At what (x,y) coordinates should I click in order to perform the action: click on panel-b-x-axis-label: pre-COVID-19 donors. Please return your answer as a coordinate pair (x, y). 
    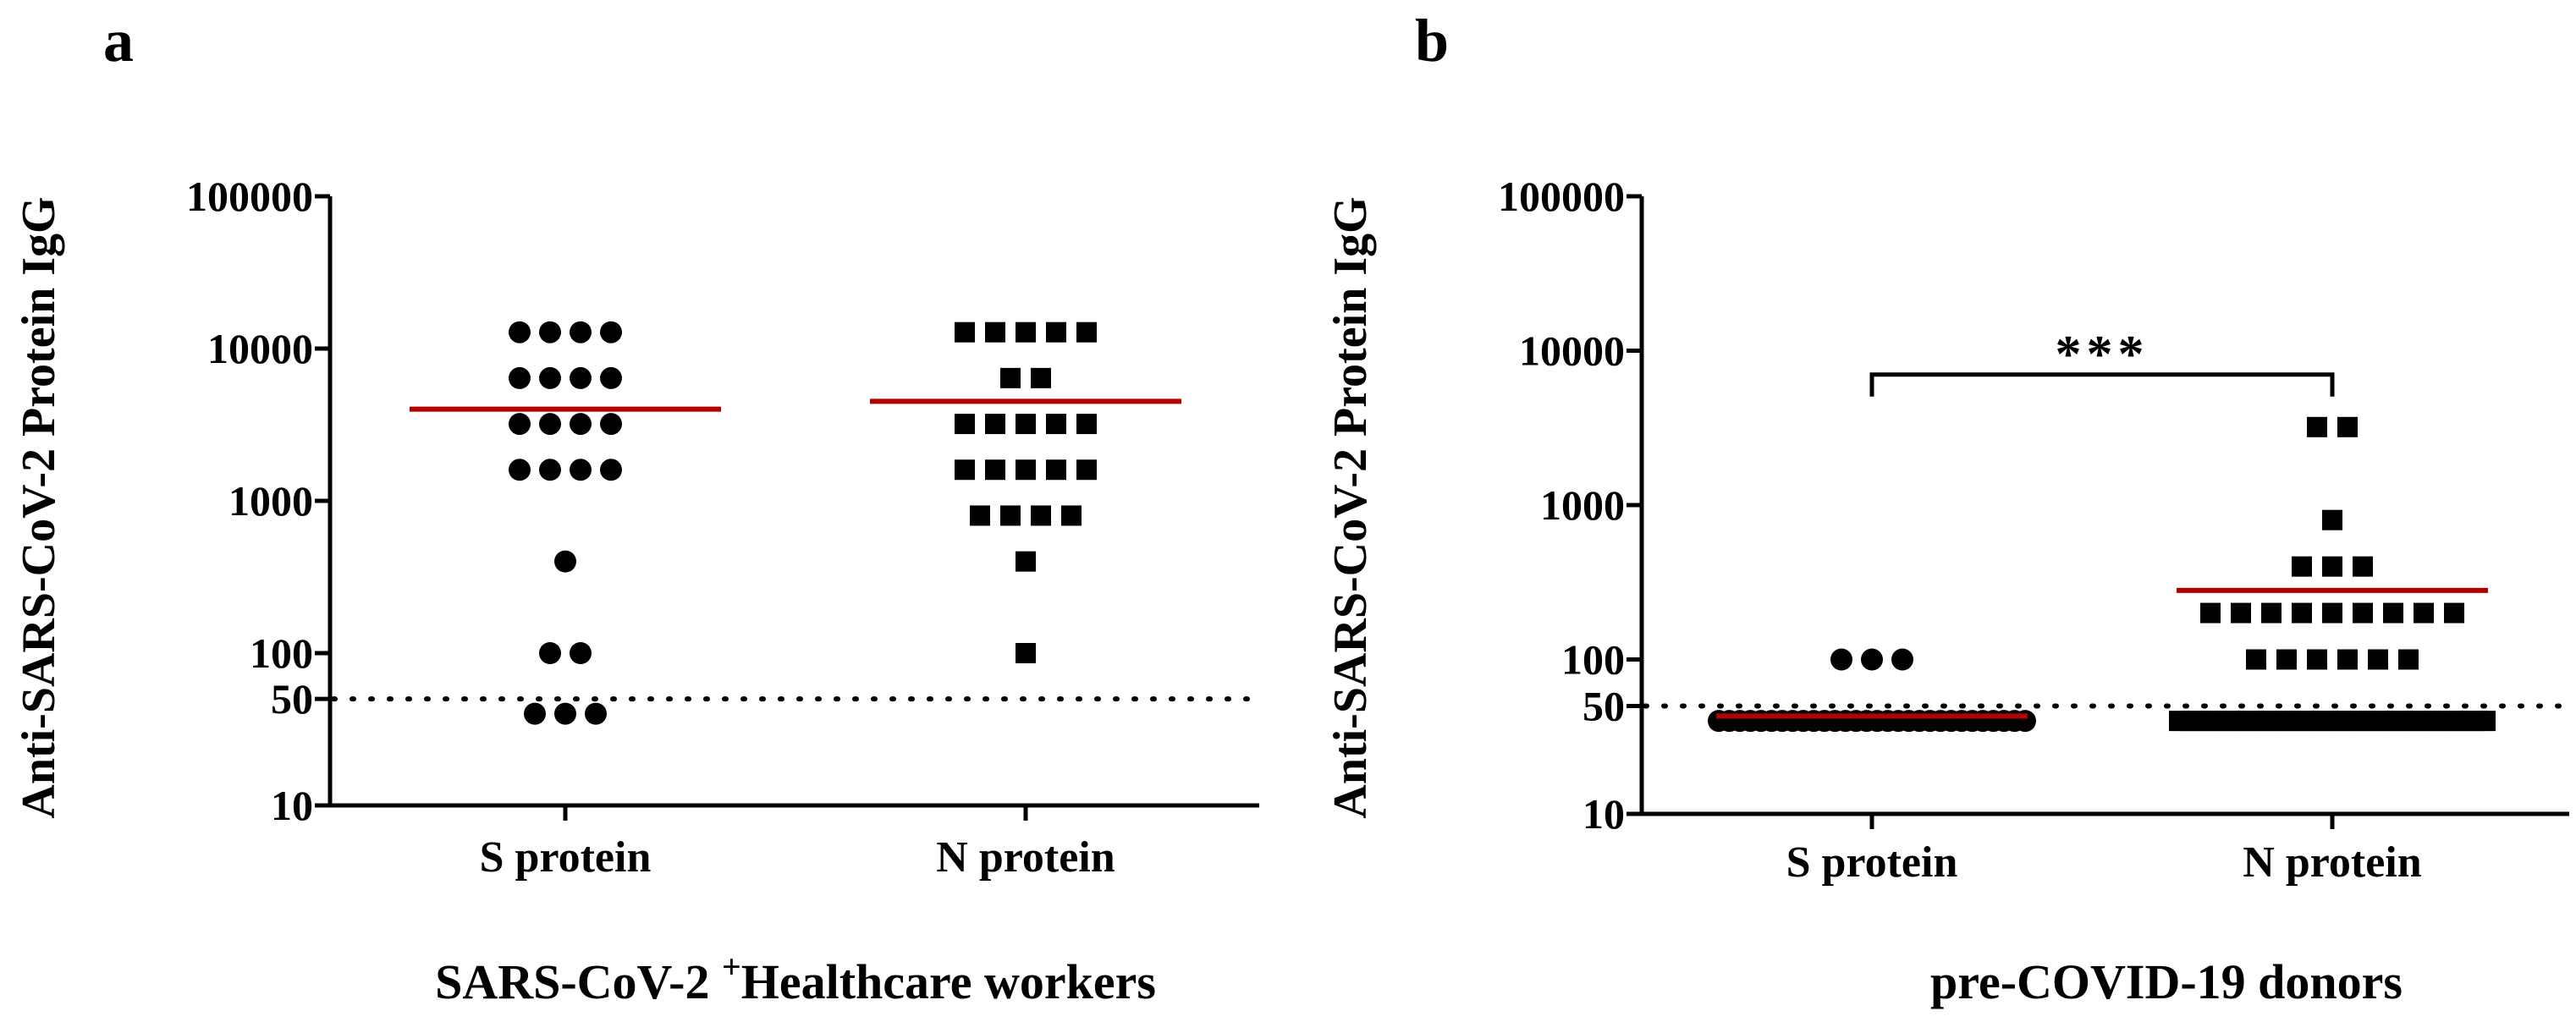
    Looking at the image, I should click on (2166, 981).